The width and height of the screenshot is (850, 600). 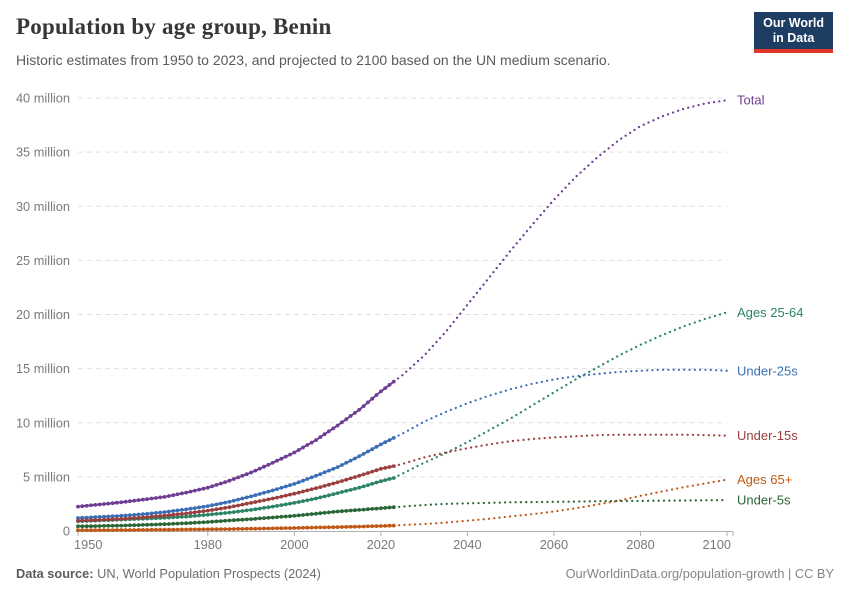 What do you see at coordinates (66, 531) in the screenshot?
I see `y-axis-tick-label: 0` at bounding box center [66, 531].